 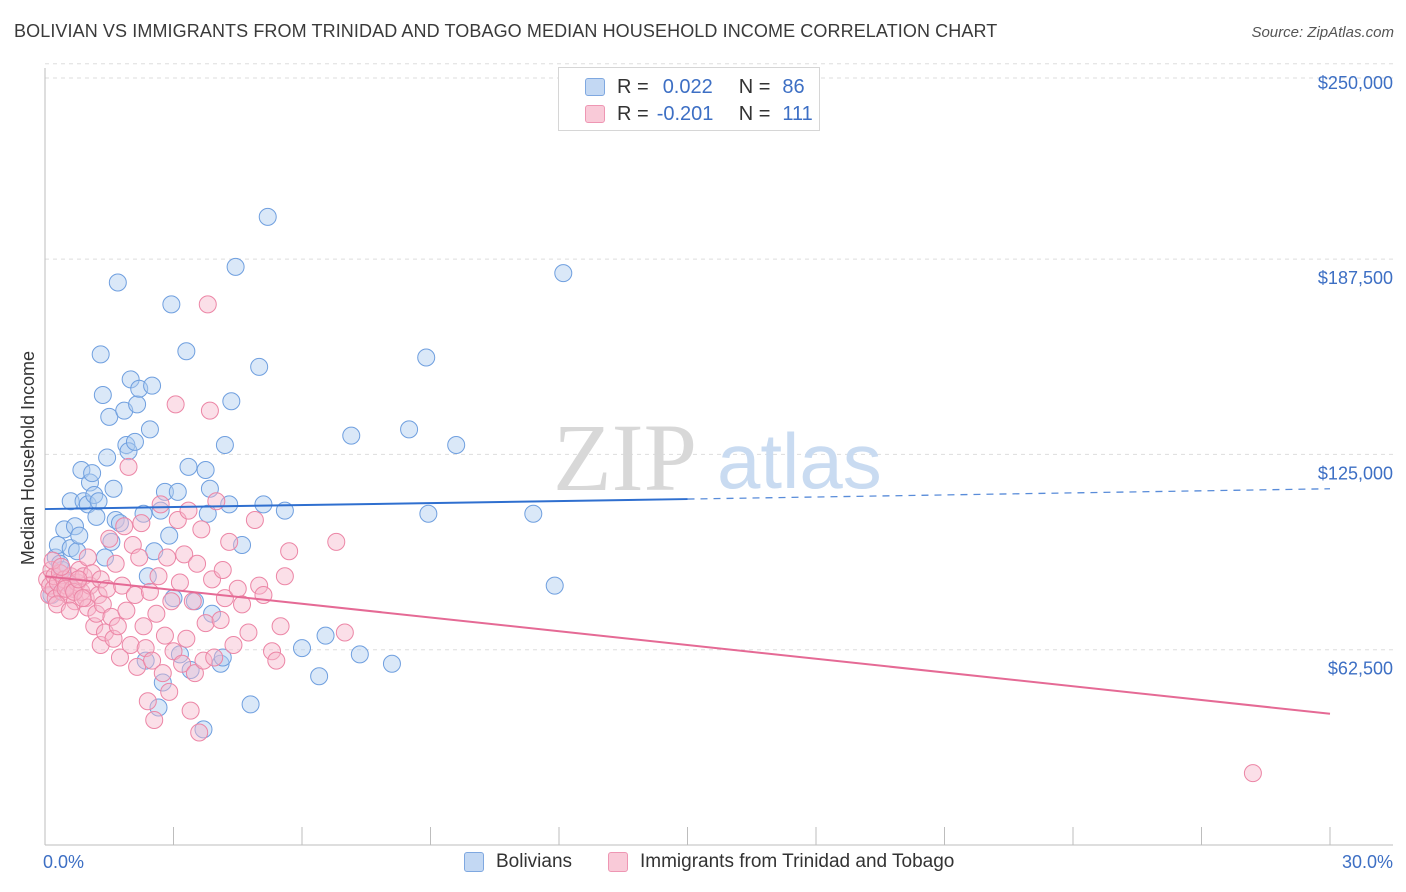 I want to click on y-tick-label: $125,000, so click(x=1355, y=473).